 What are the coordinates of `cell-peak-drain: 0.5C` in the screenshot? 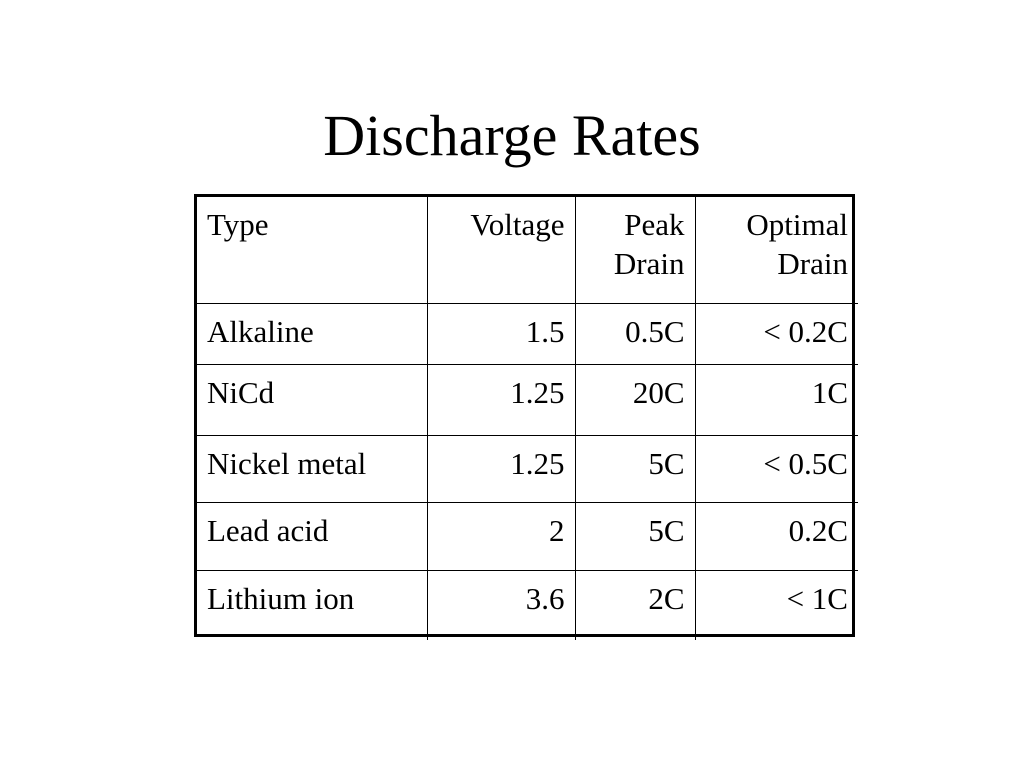 It's located at (635, 333).